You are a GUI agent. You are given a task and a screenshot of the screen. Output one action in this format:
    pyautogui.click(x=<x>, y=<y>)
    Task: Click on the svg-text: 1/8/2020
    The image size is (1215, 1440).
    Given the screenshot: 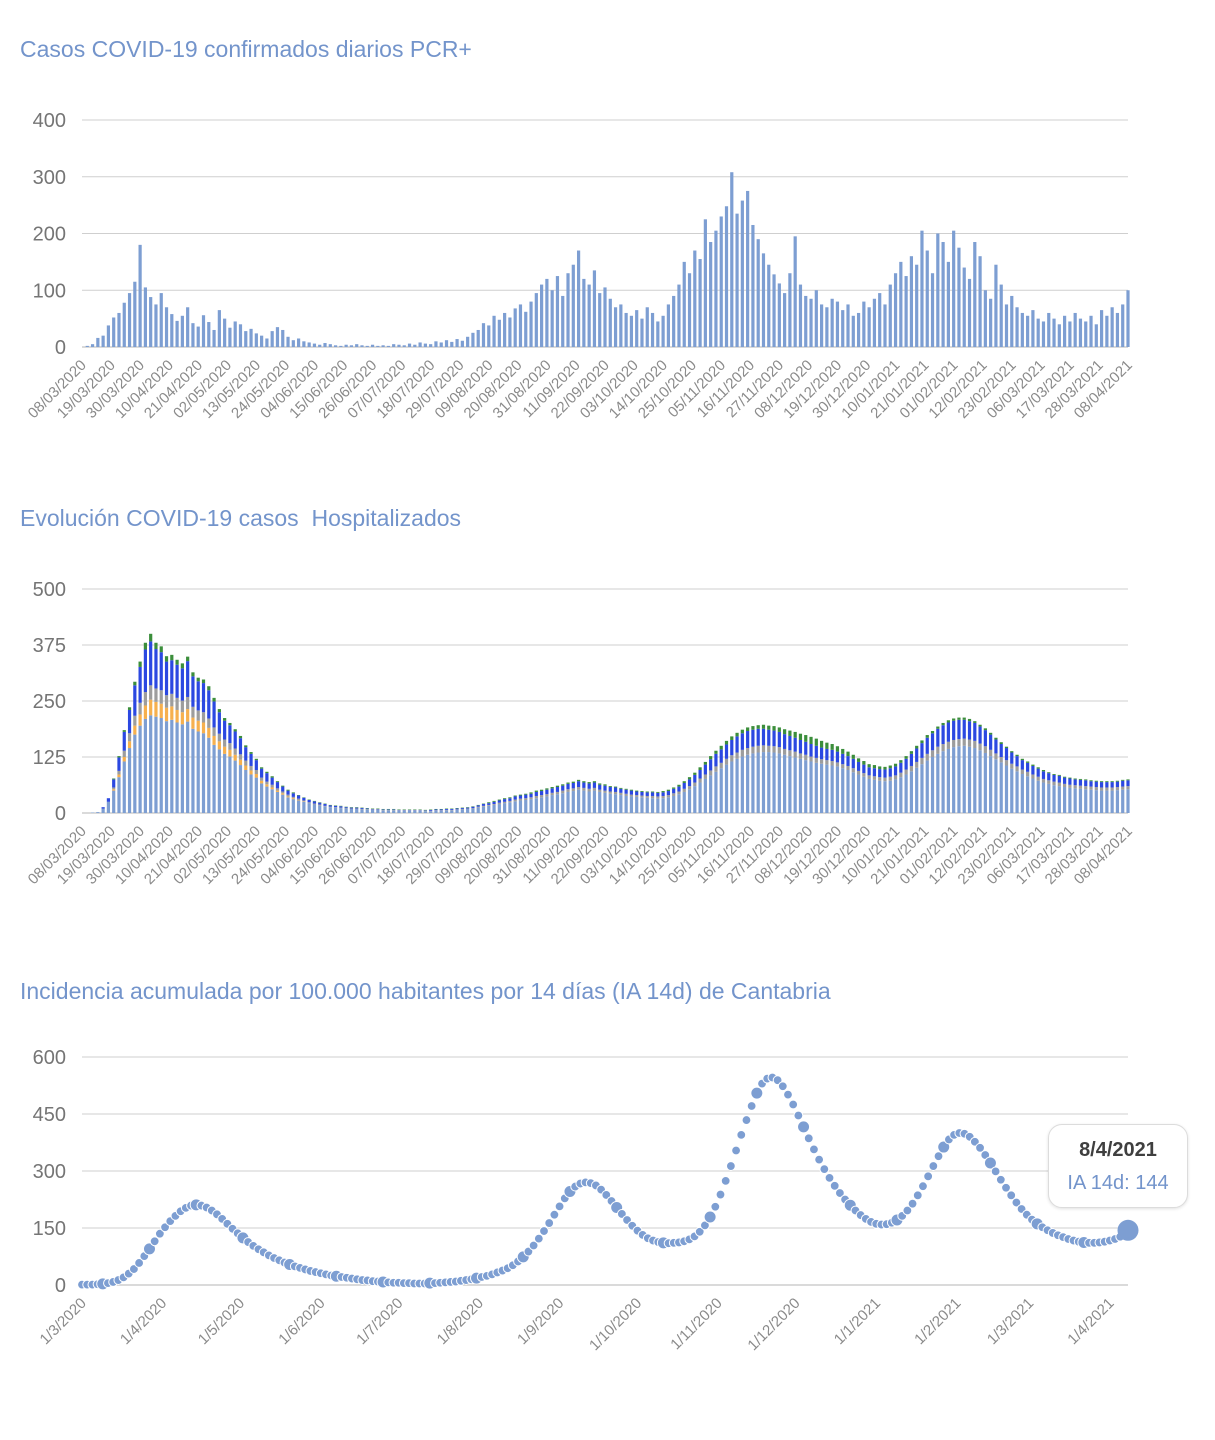 What is the action you would take?
    pyautogui.click(x=460, y=1321)
    